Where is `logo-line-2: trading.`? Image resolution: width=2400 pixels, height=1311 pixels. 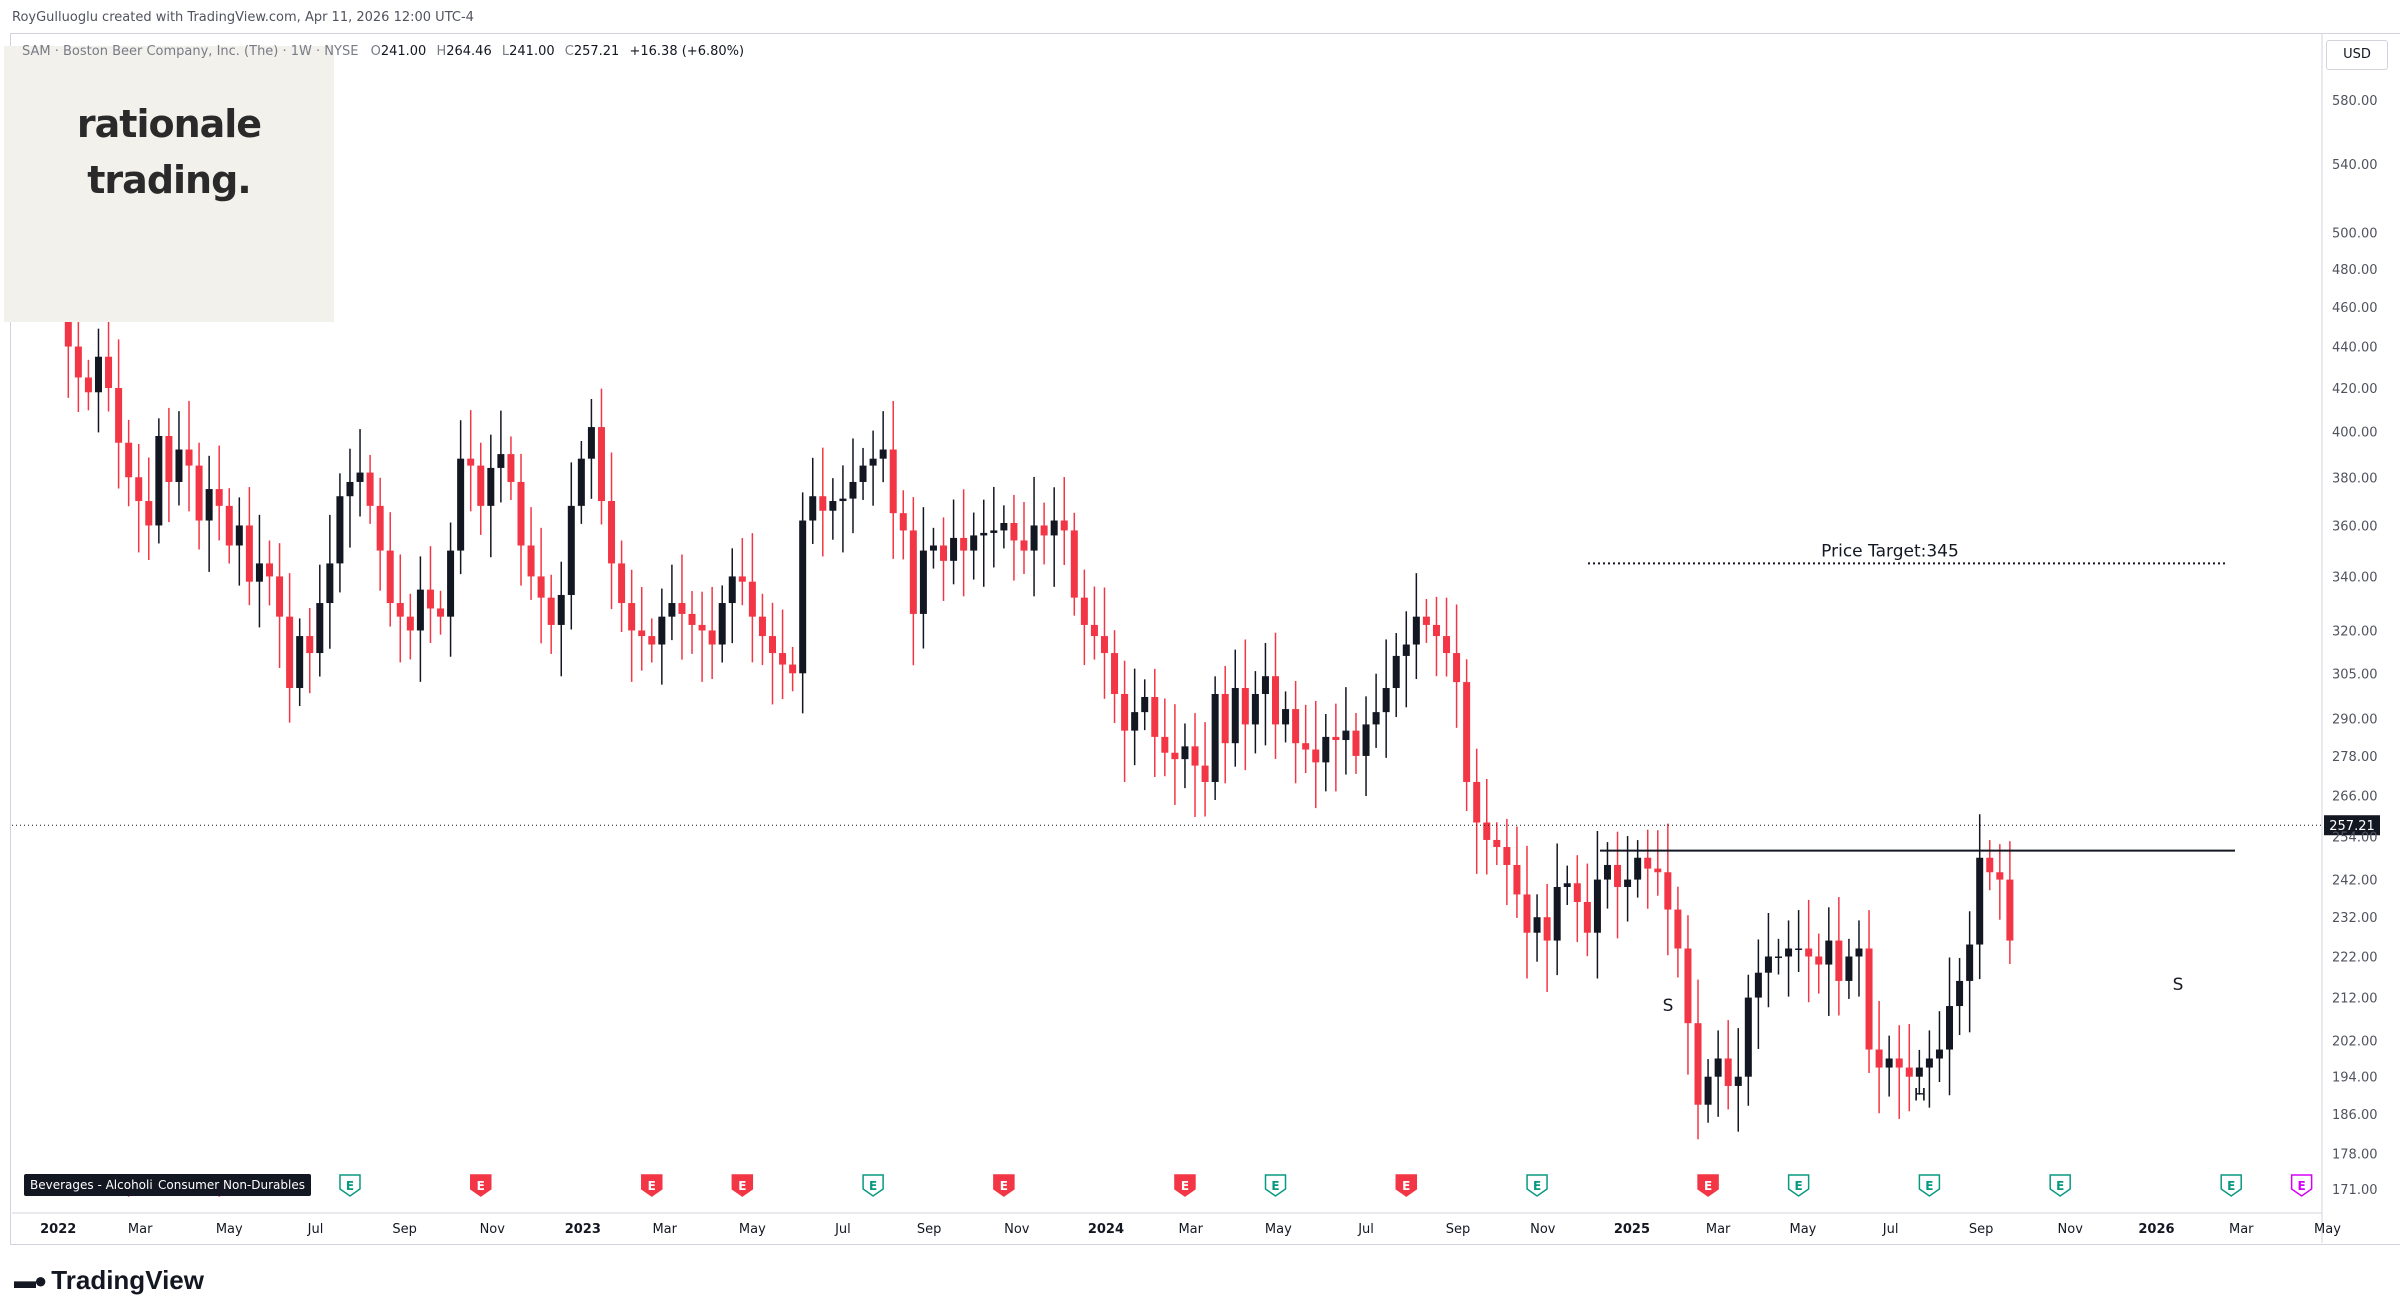
logo-line-2: trading. is located at coordinates (169, 180).